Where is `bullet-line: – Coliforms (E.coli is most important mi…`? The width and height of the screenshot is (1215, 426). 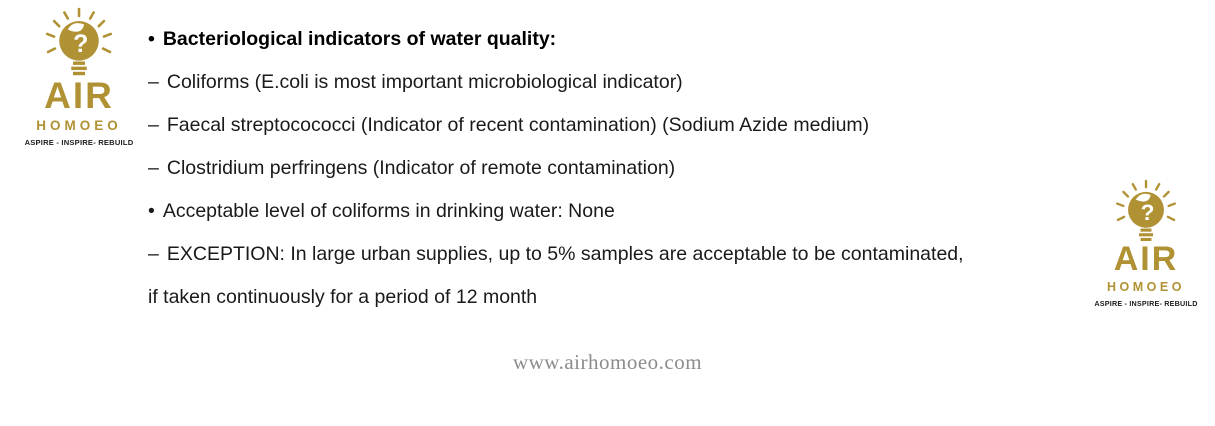
bullet-line: – Coliforms (E.coli is most important mi… is located at coordinates (628, 82).